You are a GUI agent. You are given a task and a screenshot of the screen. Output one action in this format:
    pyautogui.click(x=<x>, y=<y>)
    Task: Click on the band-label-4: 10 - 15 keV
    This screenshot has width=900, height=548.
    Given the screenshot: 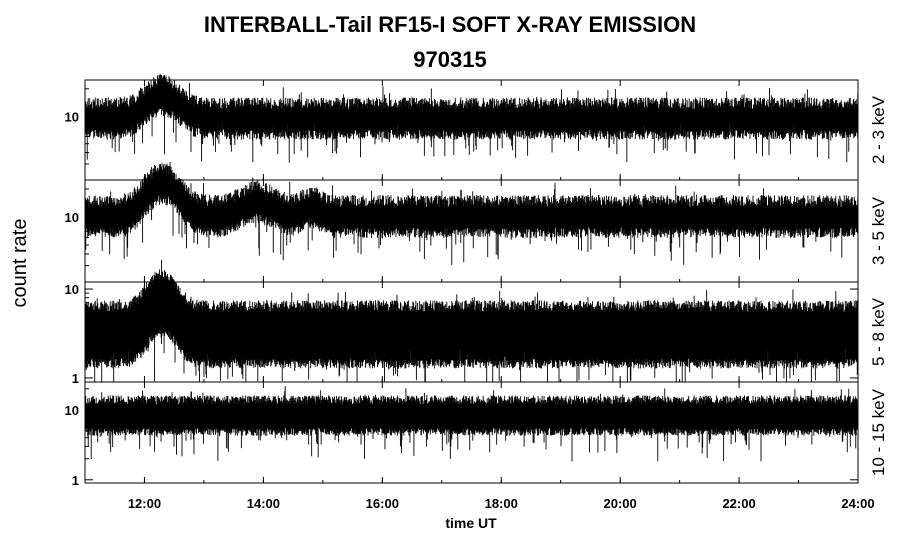 What is the action you would take?
    pyautogui.click(x=878, y=432)
    